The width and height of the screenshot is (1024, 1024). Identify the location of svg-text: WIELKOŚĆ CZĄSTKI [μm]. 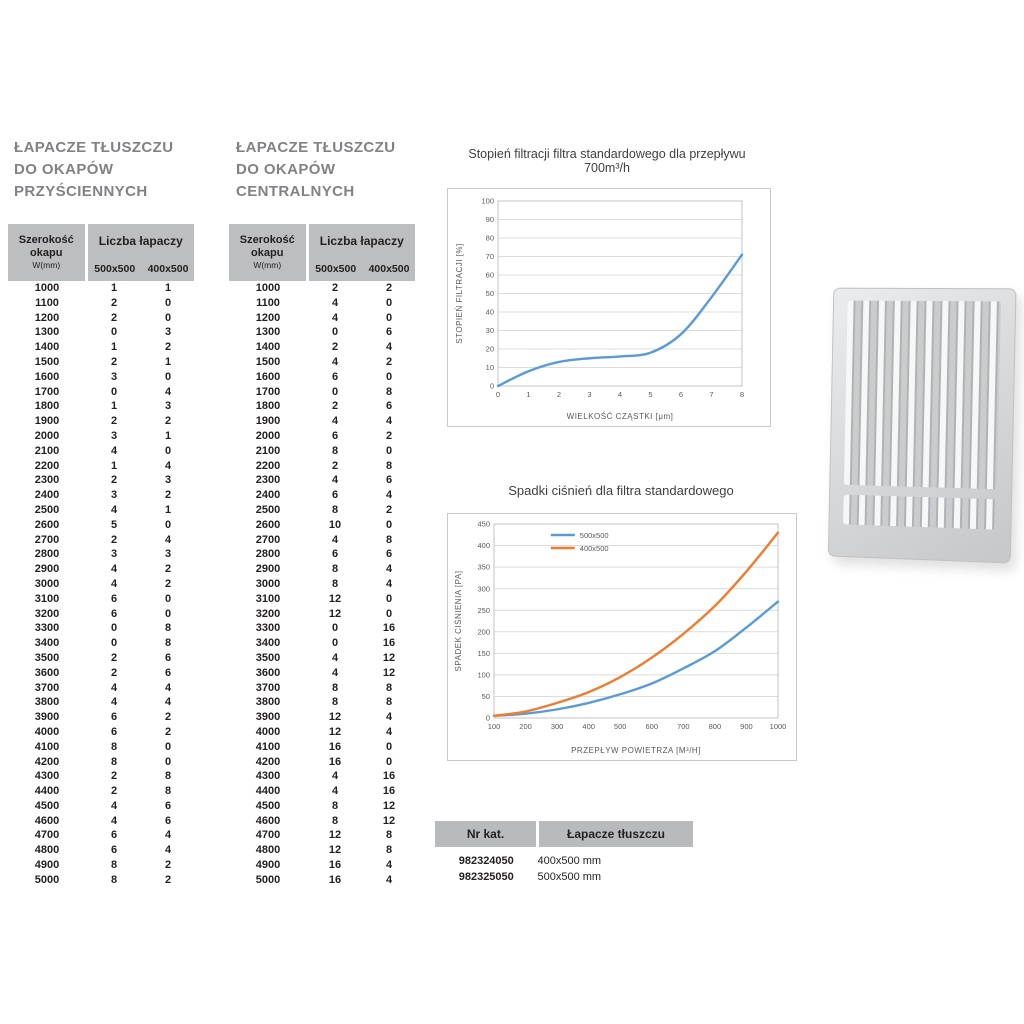
(620, 416).